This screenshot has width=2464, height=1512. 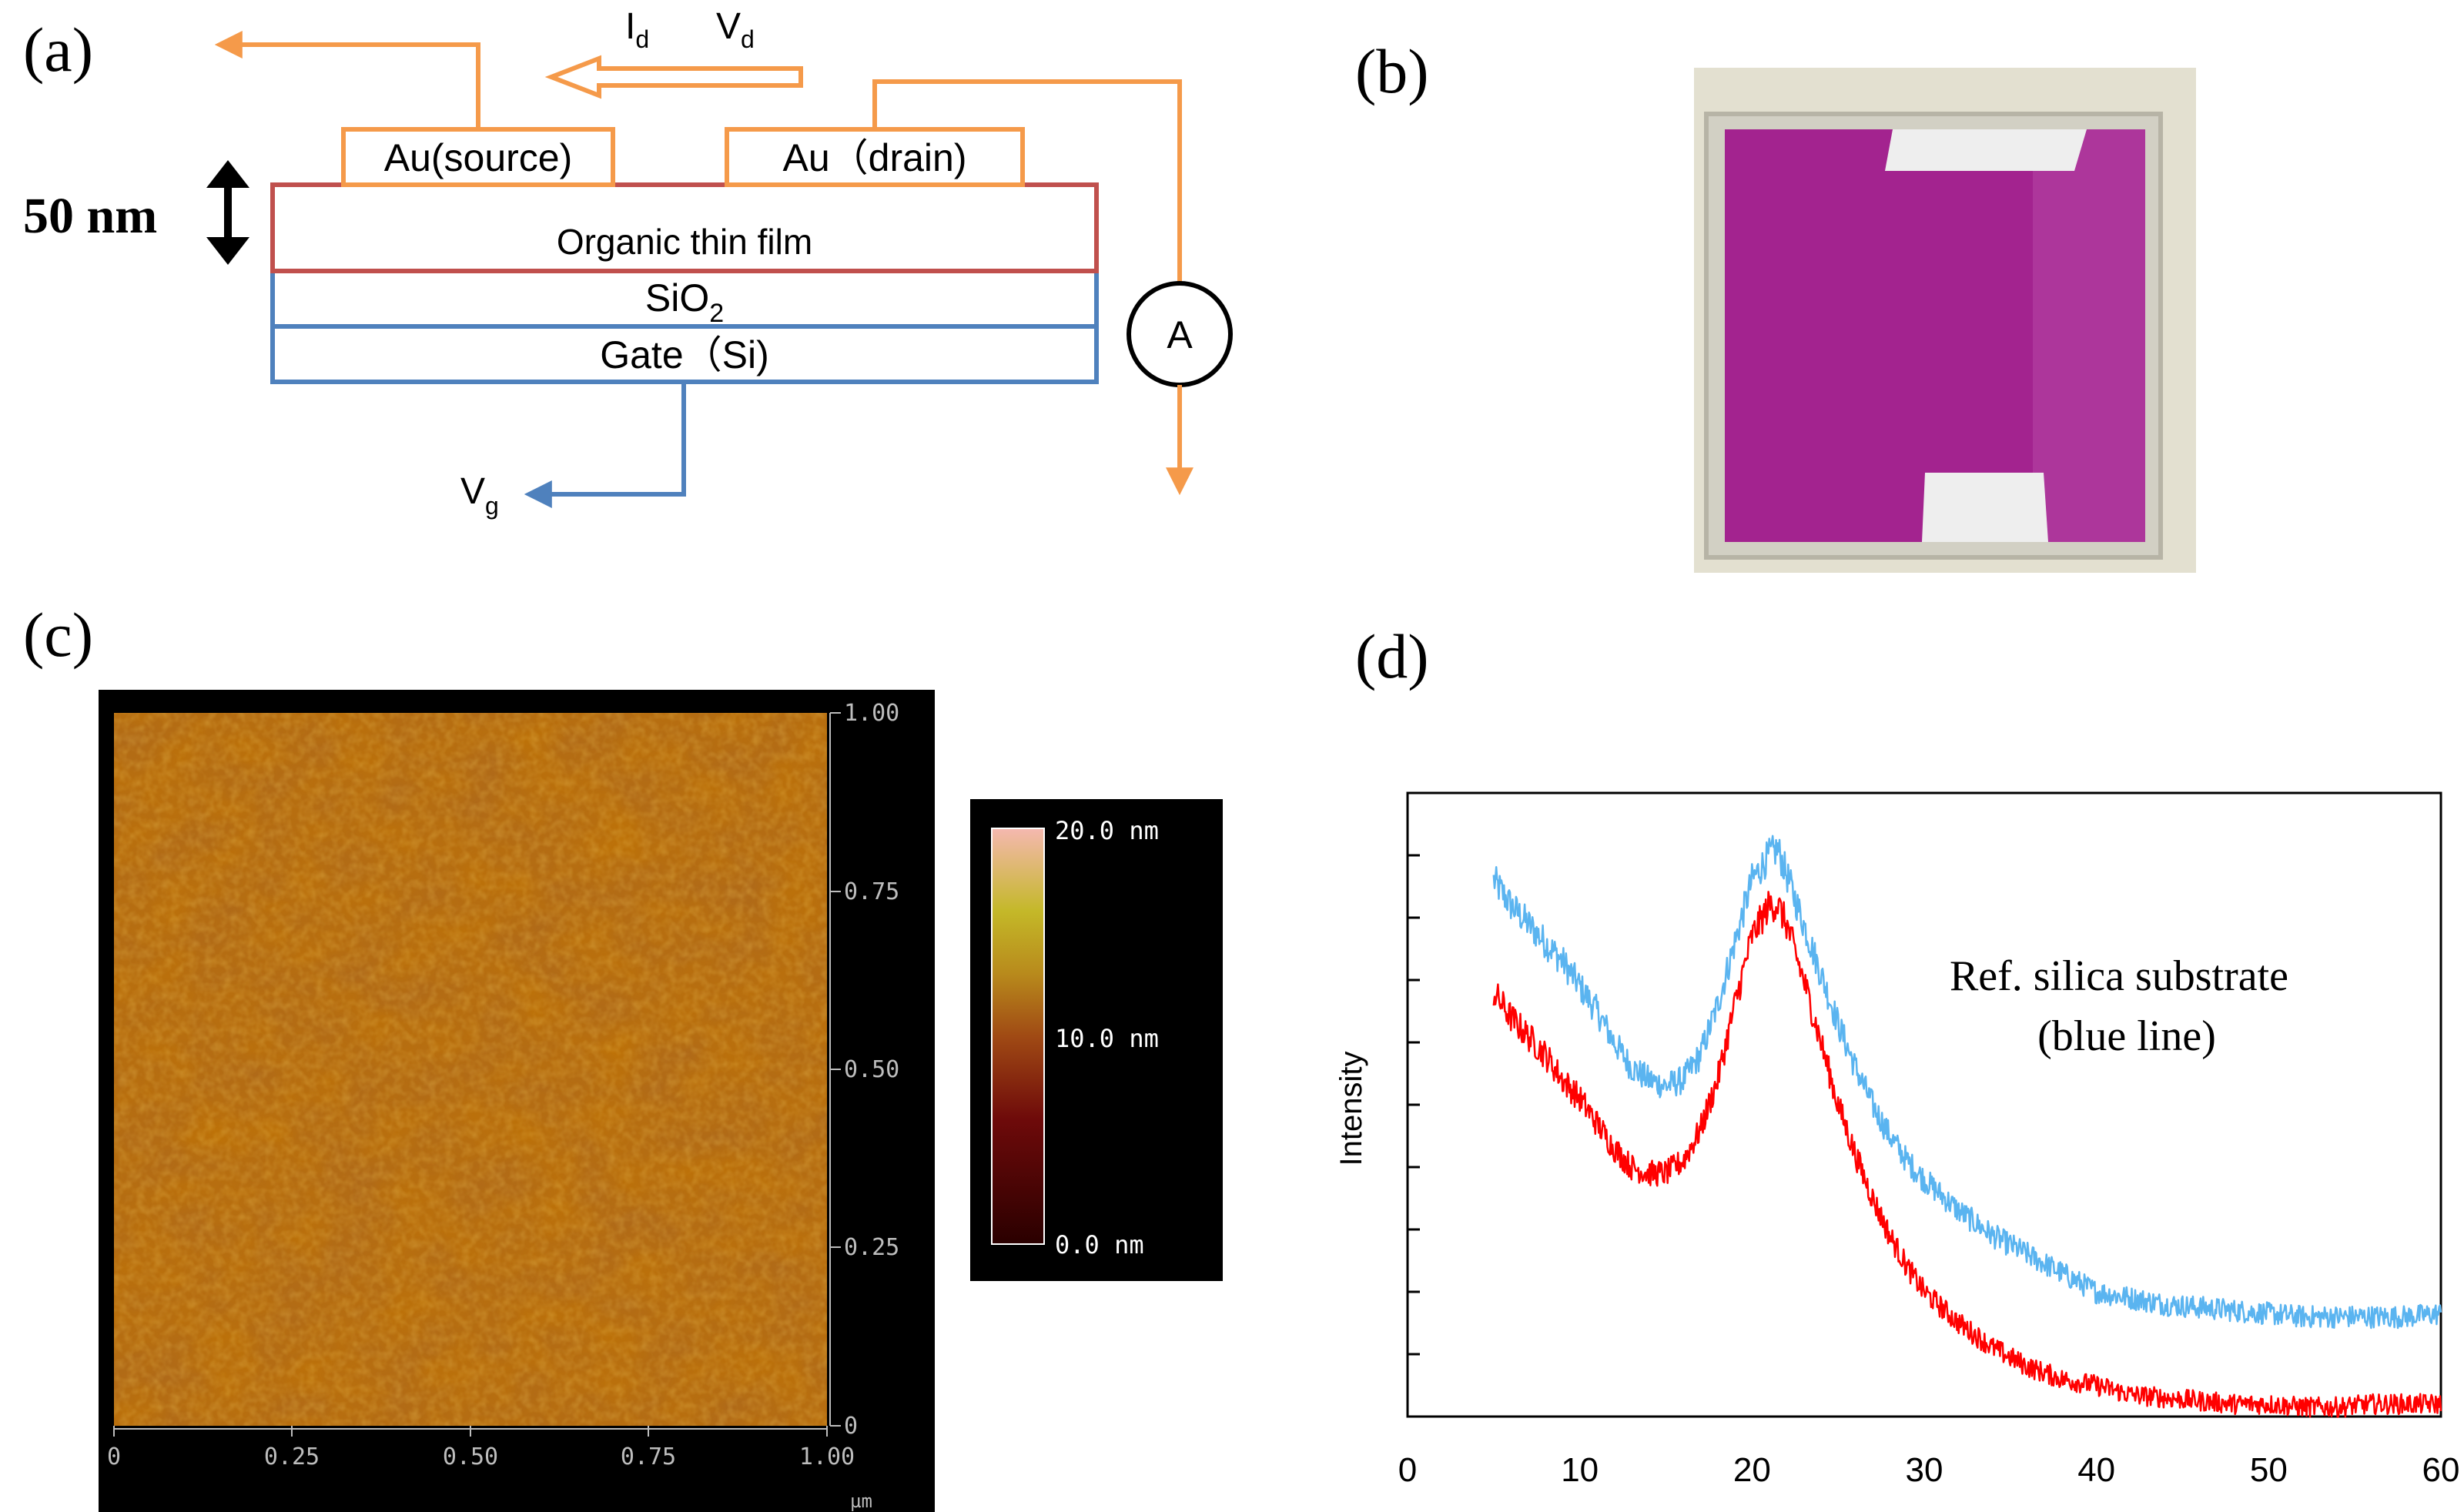 What do you see at coordinates (492, 506) in the screenshot?
I see `vg-subscript: g` at bounding box center [492, 506].